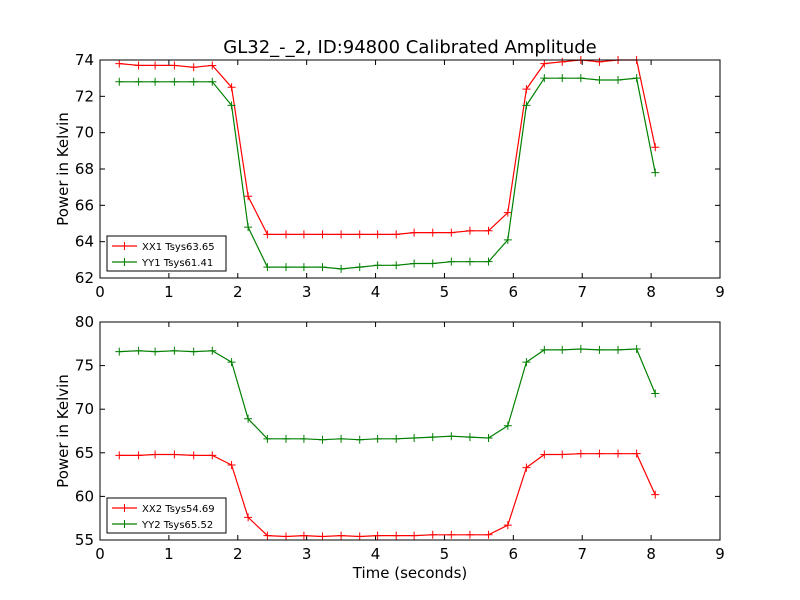 The width and height of the screenshot is (800, 600). I want to click on legend-label: XX2 Tsys54.69, so click(178, 509).